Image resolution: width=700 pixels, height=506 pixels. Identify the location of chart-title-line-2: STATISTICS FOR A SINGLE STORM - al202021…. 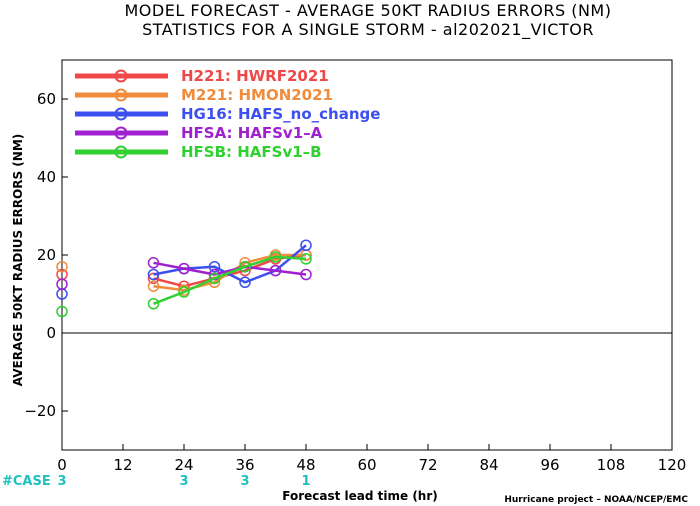
(368, 30).